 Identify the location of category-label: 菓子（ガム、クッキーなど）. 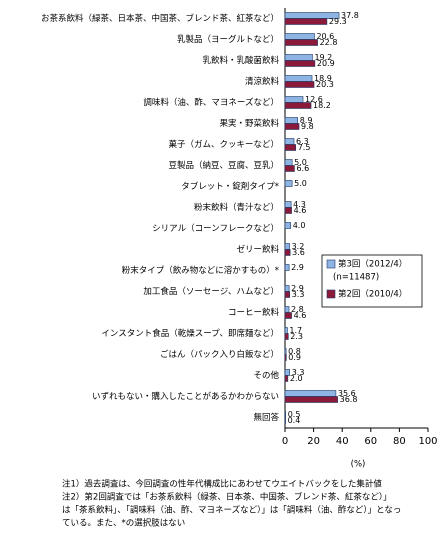
(223, 144).